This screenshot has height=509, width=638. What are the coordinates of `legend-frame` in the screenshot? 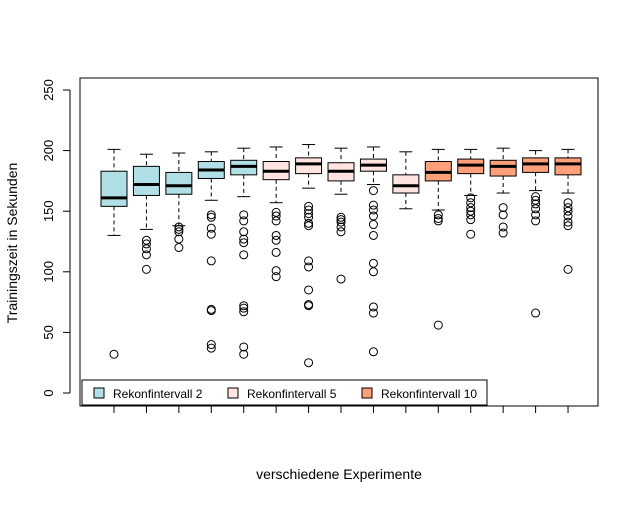 It's located at (284, 392).